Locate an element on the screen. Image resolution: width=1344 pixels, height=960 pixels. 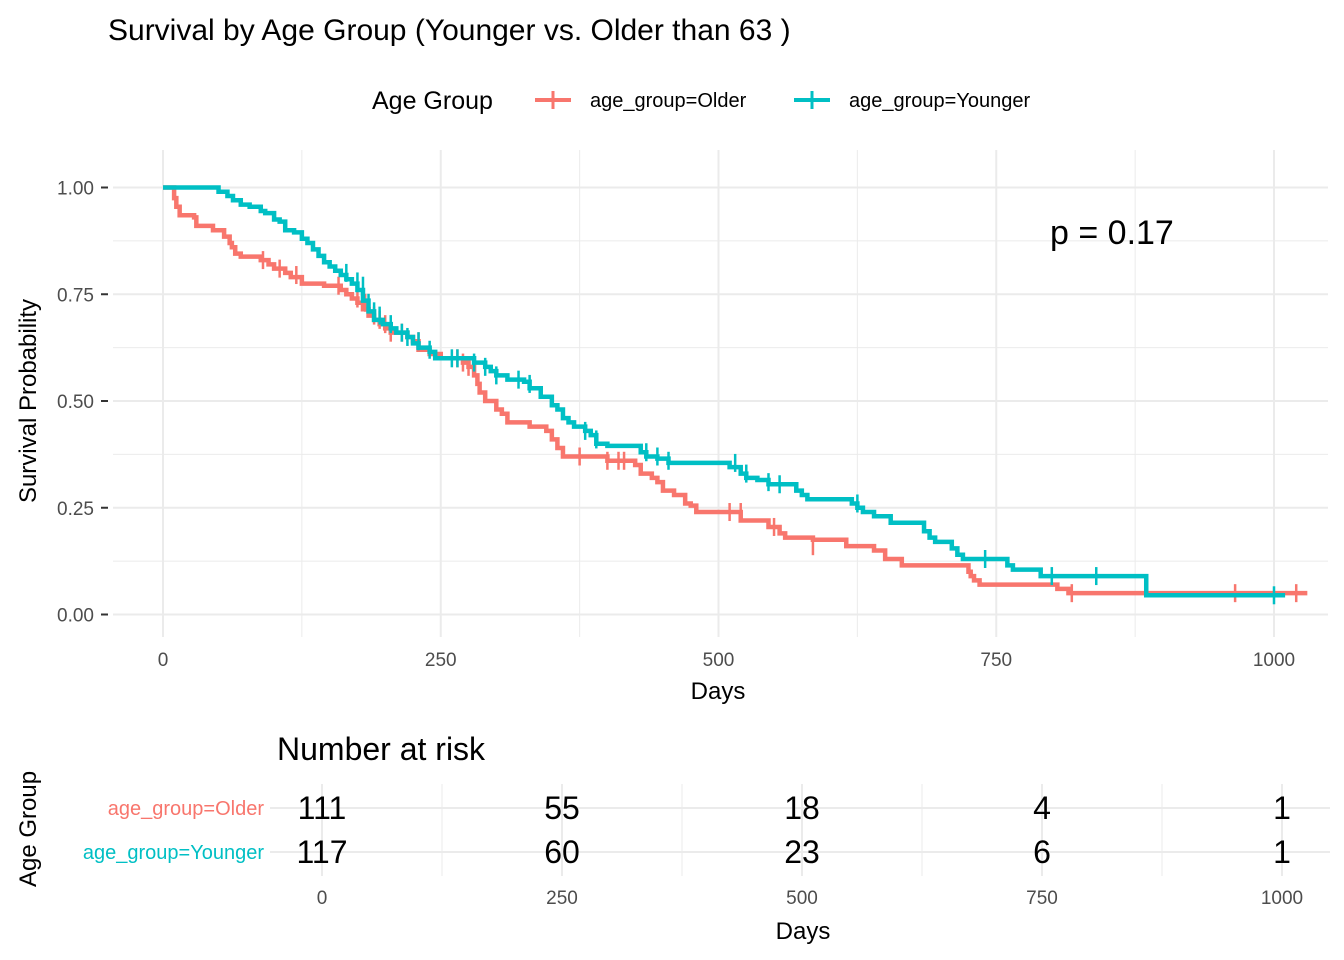
risk-table-title: Number at risk is located at coordinates (381, 749).